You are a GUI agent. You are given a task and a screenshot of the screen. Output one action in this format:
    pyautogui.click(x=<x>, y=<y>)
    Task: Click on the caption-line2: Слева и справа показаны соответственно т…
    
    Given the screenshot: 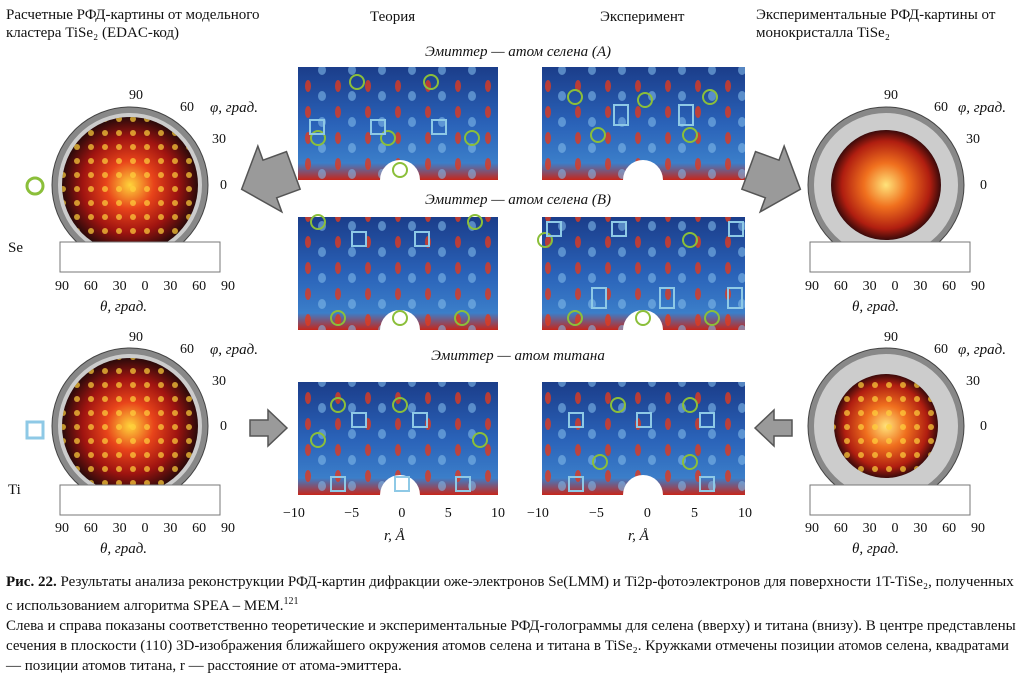 What is the action you would take?
    pyautogui.click(x=511, y=646)
    